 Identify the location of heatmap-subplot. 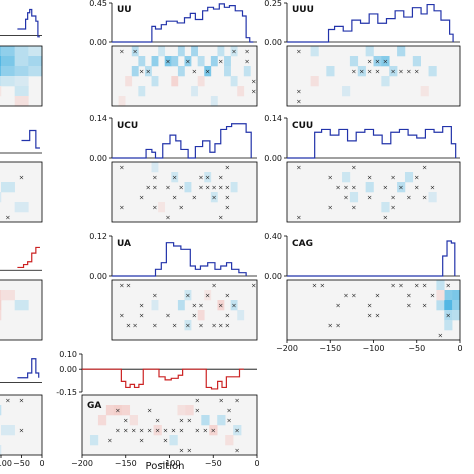
(21, 310).